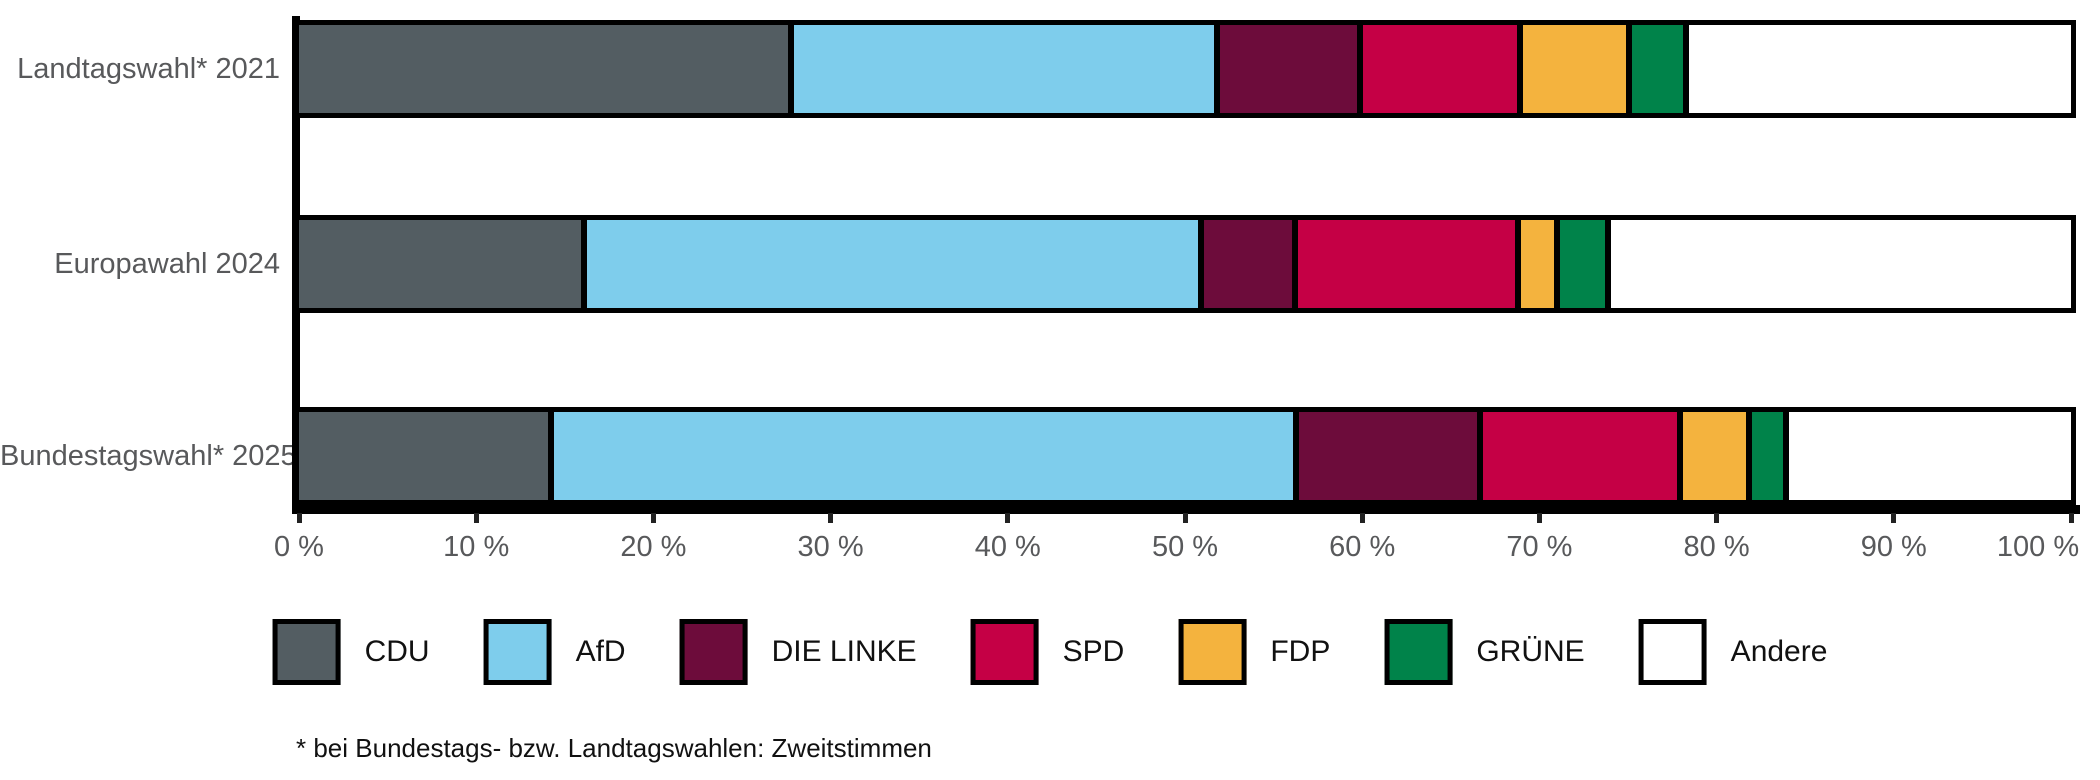 The width and height of the screenshot is (2100, 780). Describe the element at coordinates (1254, 652) in the screenshot. I see `legend-item-fdp: FDP` at that location.